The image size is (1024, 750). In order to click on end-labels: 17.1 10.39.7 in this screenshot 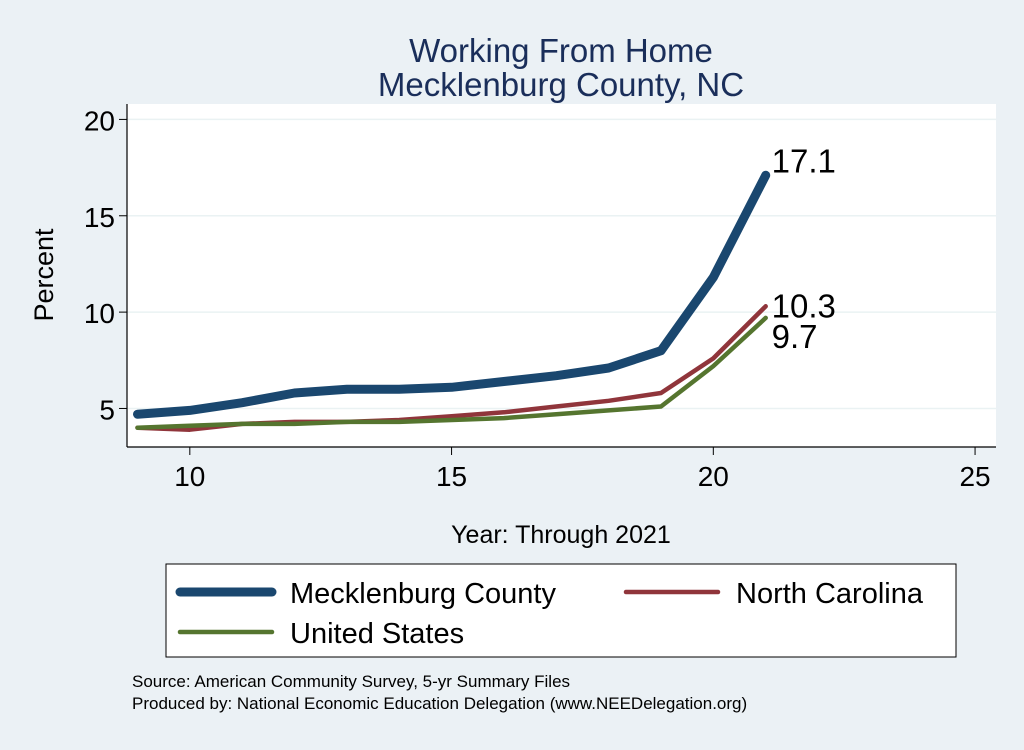, I will do `click(804, 248)`.